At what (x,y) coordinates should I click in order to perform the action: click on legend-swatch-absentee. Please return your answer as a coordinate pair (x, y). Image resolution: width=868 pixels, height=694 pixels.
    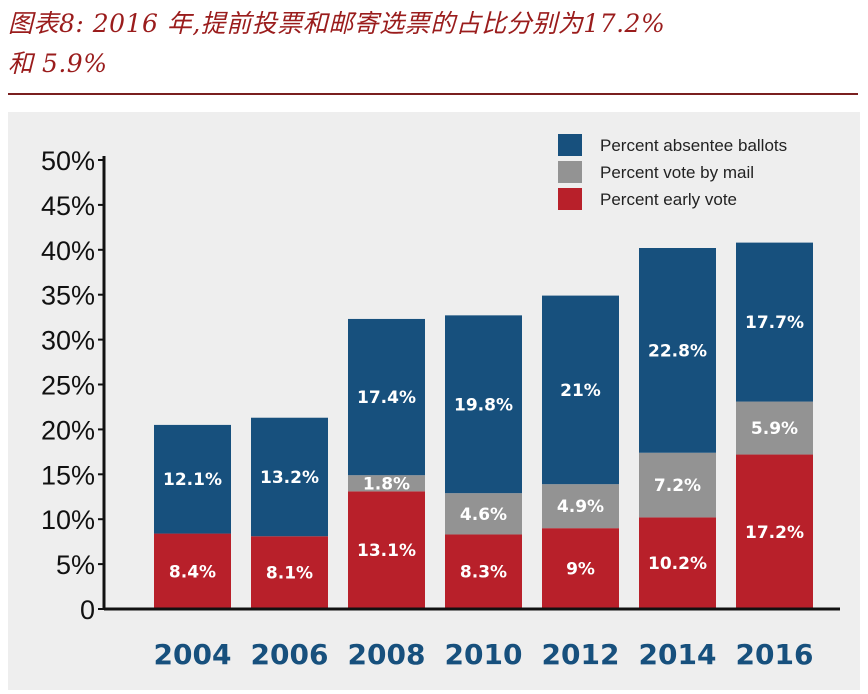
    Looking at the image, I should click on (570, 145).